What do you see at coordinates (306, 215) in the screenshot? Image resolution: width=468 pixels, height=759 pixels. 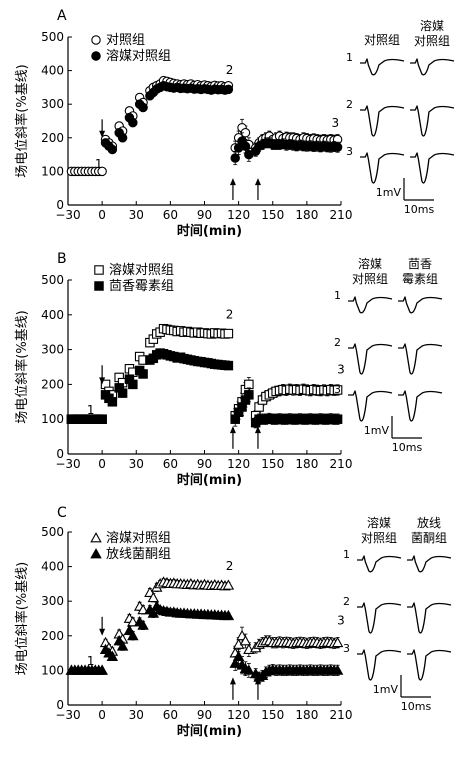 I see `x-tick-label: 180` at bounding box center [306, 215].